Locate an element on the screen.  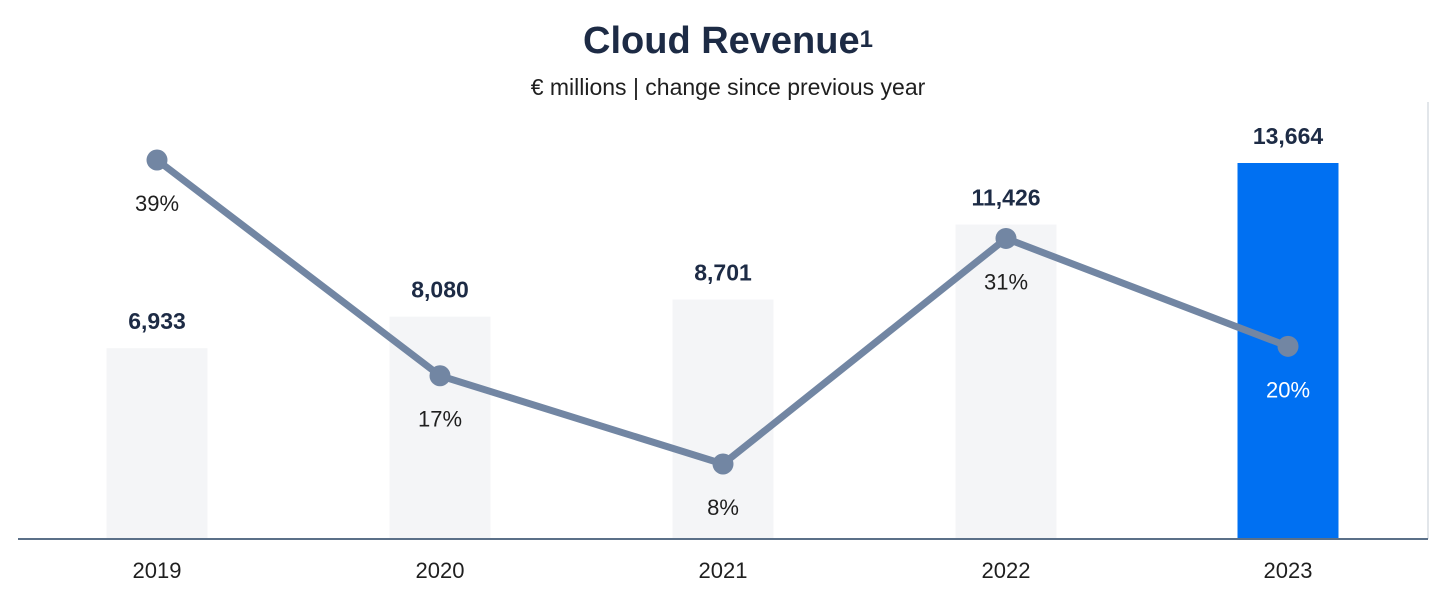
growth-label-2020: 17% is located at coordinates (440, 419).